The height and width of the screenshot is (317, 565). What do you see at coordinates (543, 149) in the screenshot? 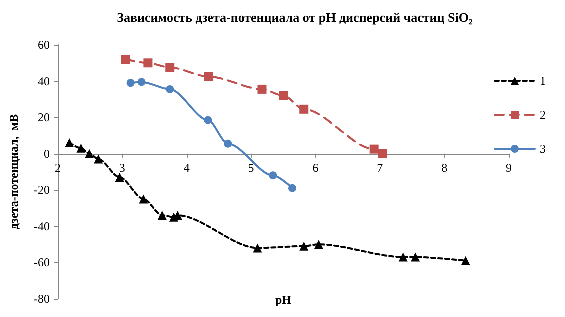
I see `legend-label: 3` at bounding box center [543, 149].